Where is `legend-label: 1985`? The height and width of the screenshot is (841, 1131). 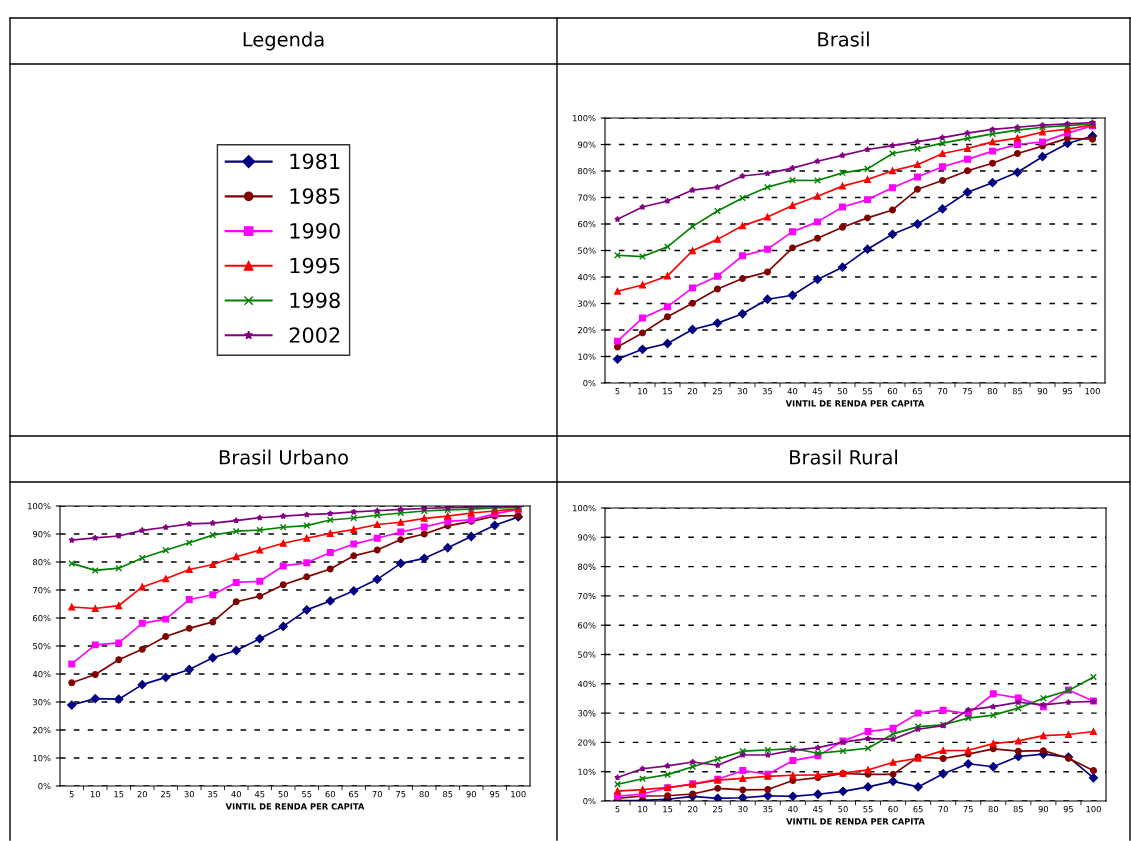 legend-label: 1985 is located at coordinates (315, 196).